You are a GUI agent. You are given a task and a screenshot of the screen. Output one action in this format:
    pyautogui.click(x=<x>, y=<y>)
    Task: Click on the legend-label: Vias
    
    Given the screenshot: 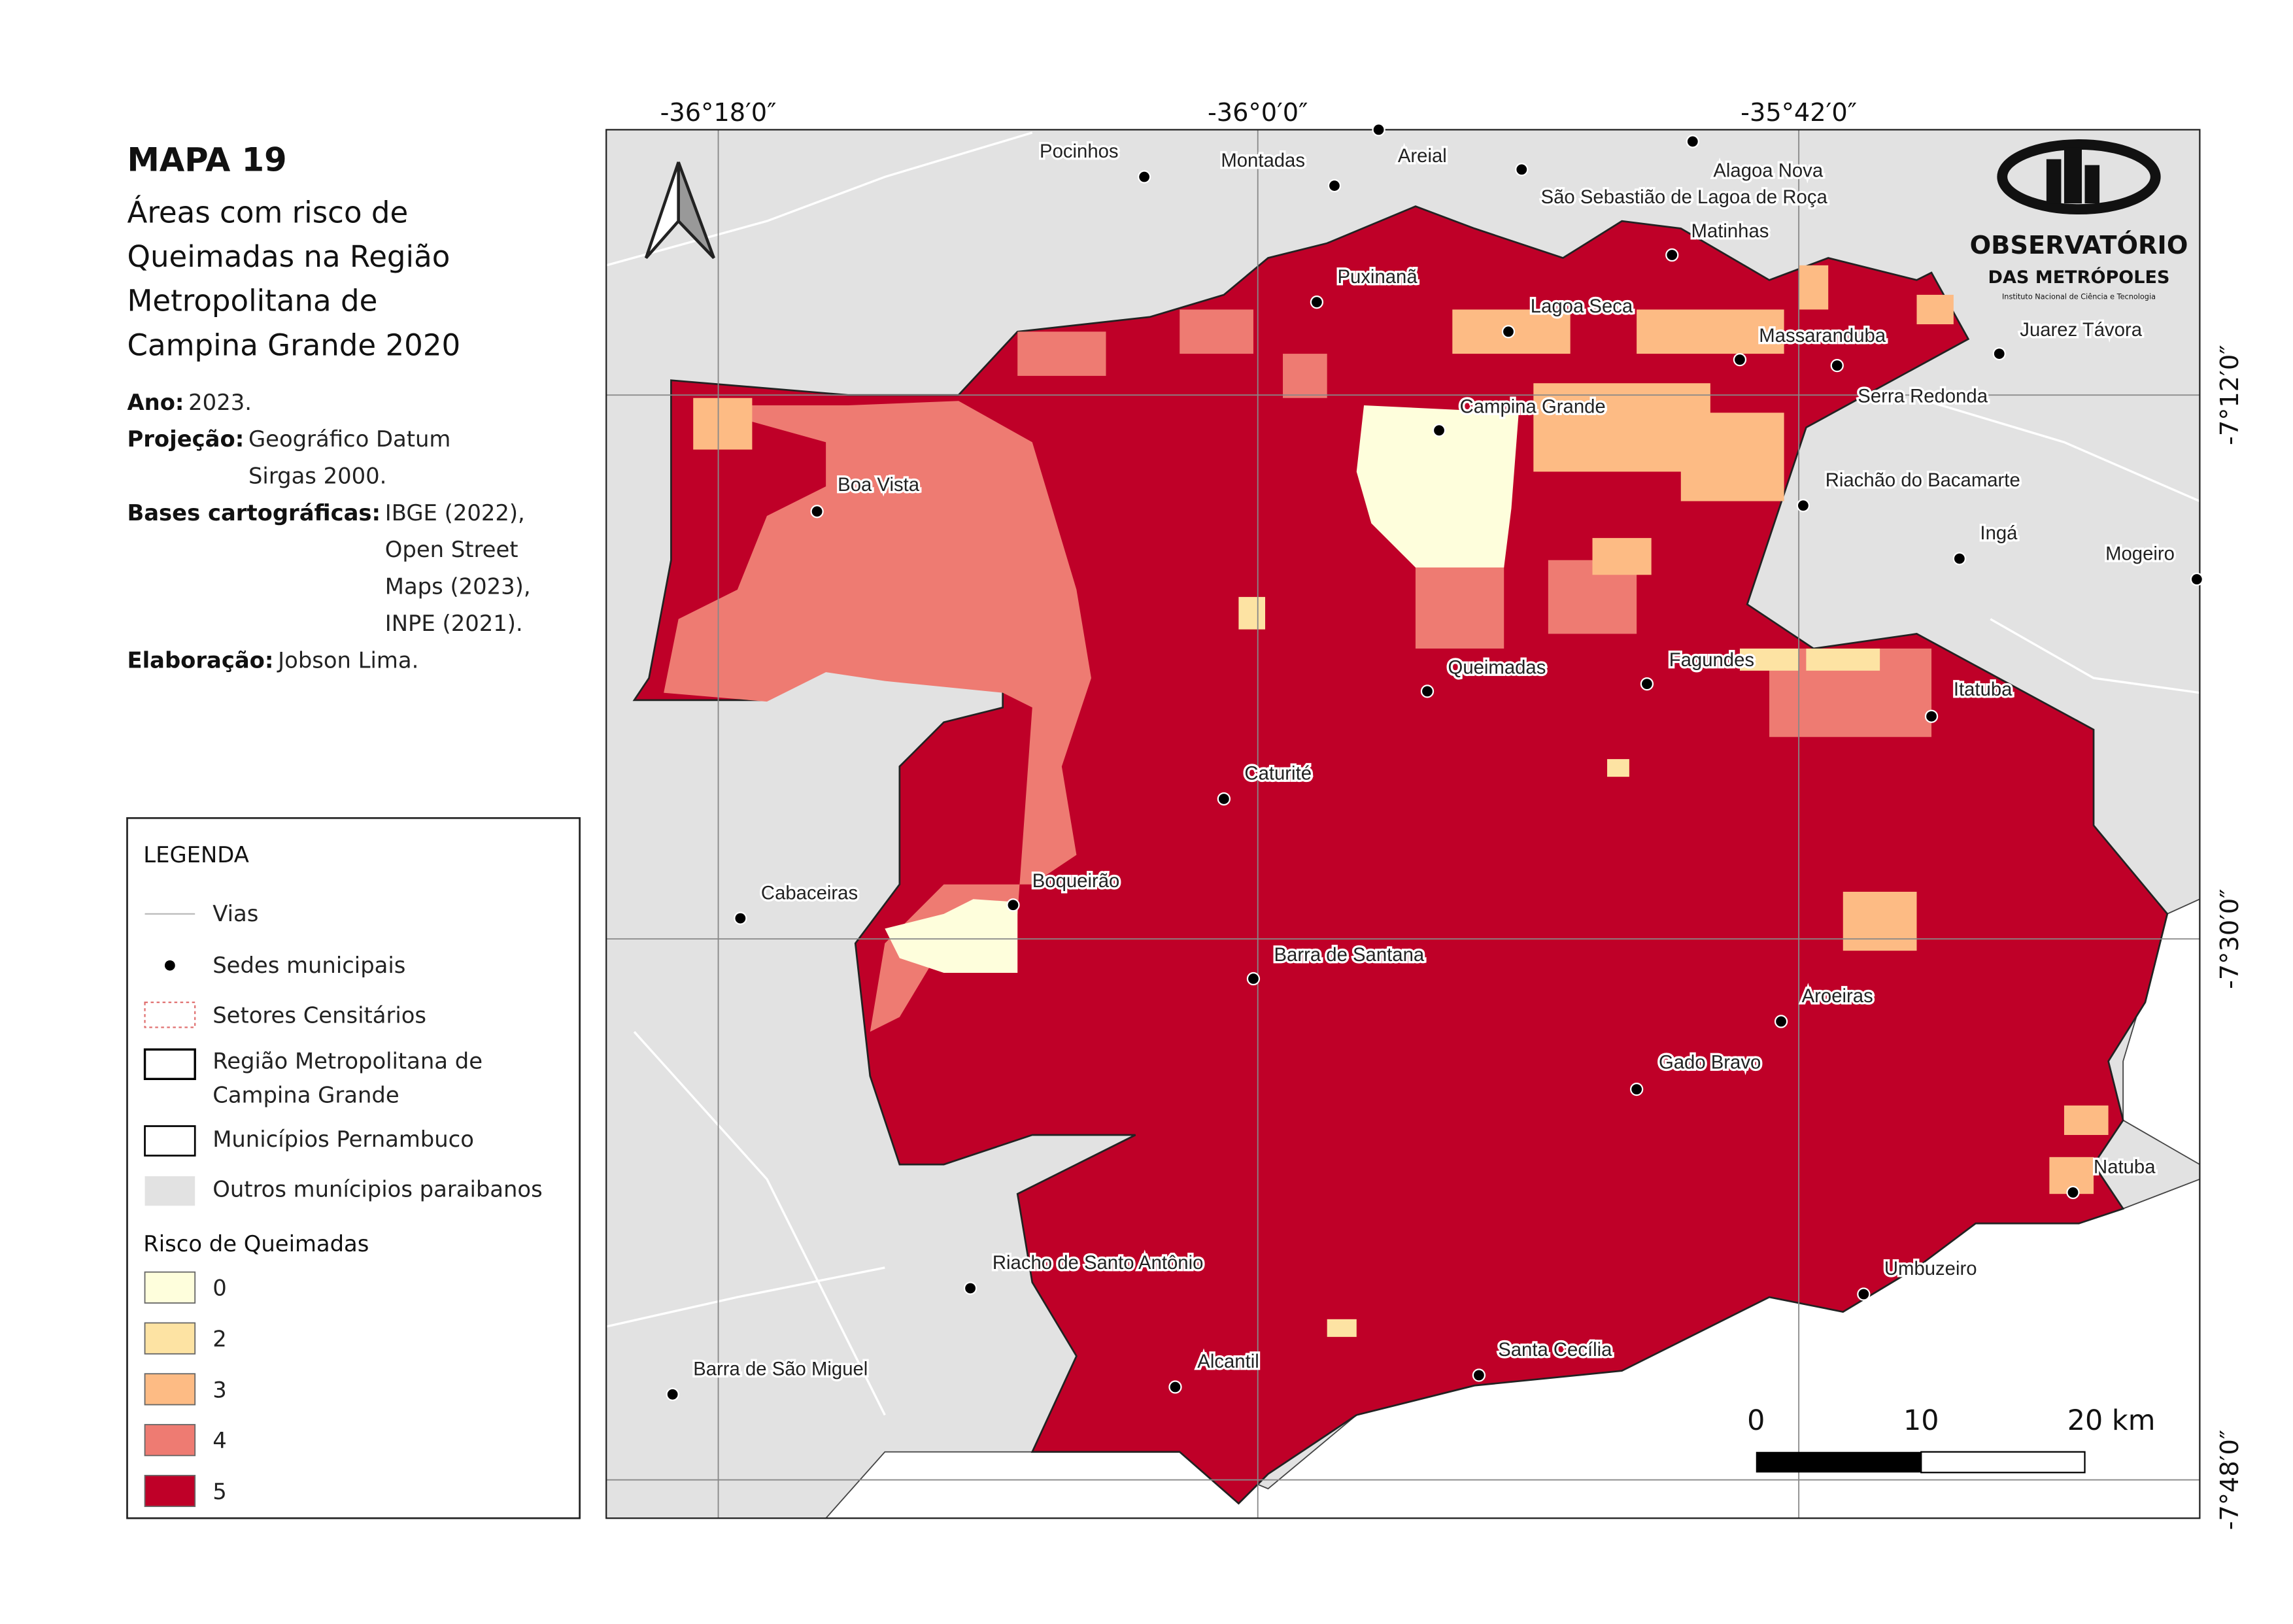 What is the action you would take?
    pyautogui.click(x=235, y=913)
    